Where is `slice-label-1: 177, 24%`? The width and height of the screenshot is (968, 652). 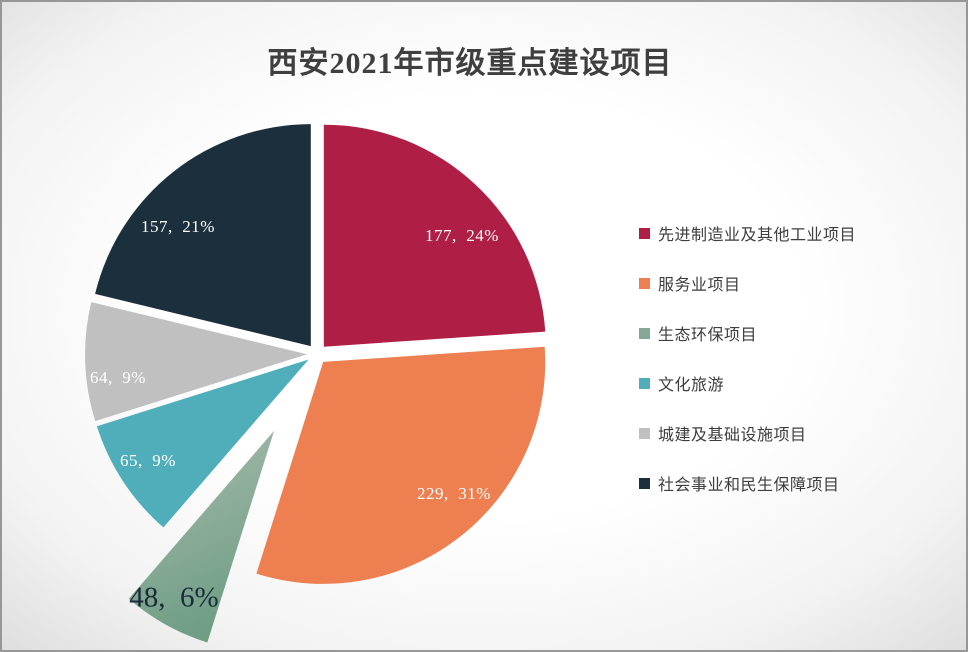 slice-label-1: 177, 24% is located at coordinates (462, 235).